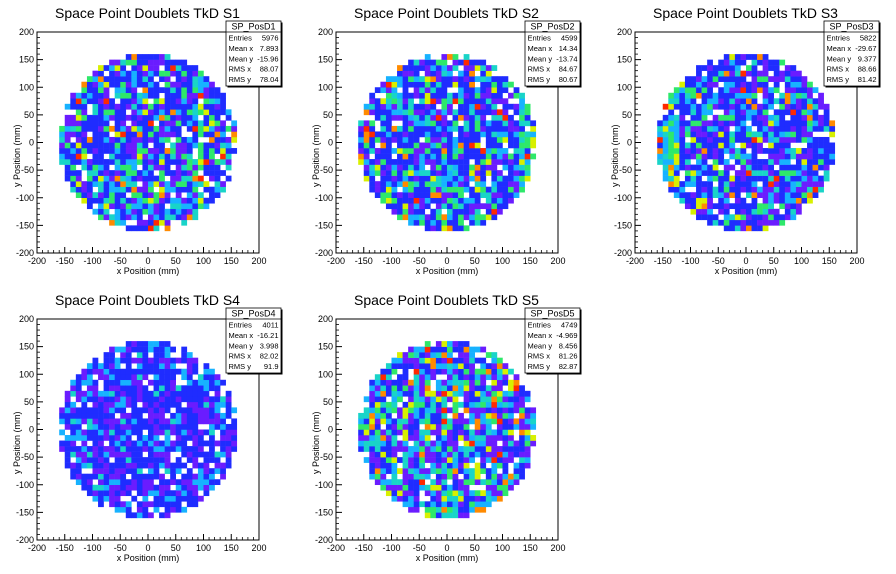 The height and width of the screenshot is (574, 896). What do you see at coordinates (269, 79) in the screenshot?
I see `stats-value: 78.04` at bounding box center [269, 79].